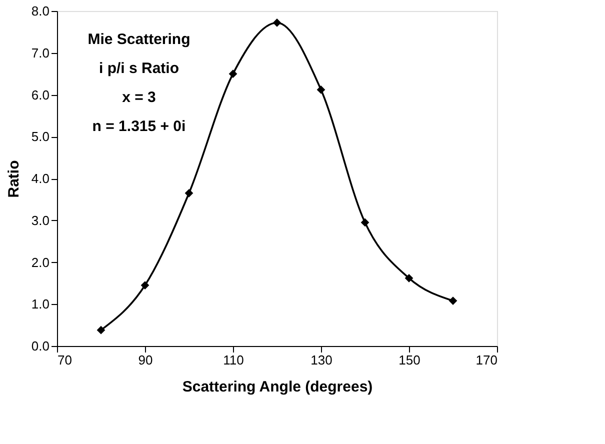  Describe the element at coordinates (139, 39) in the screenshot. I see `annotation: Mie Scattering` at that location.